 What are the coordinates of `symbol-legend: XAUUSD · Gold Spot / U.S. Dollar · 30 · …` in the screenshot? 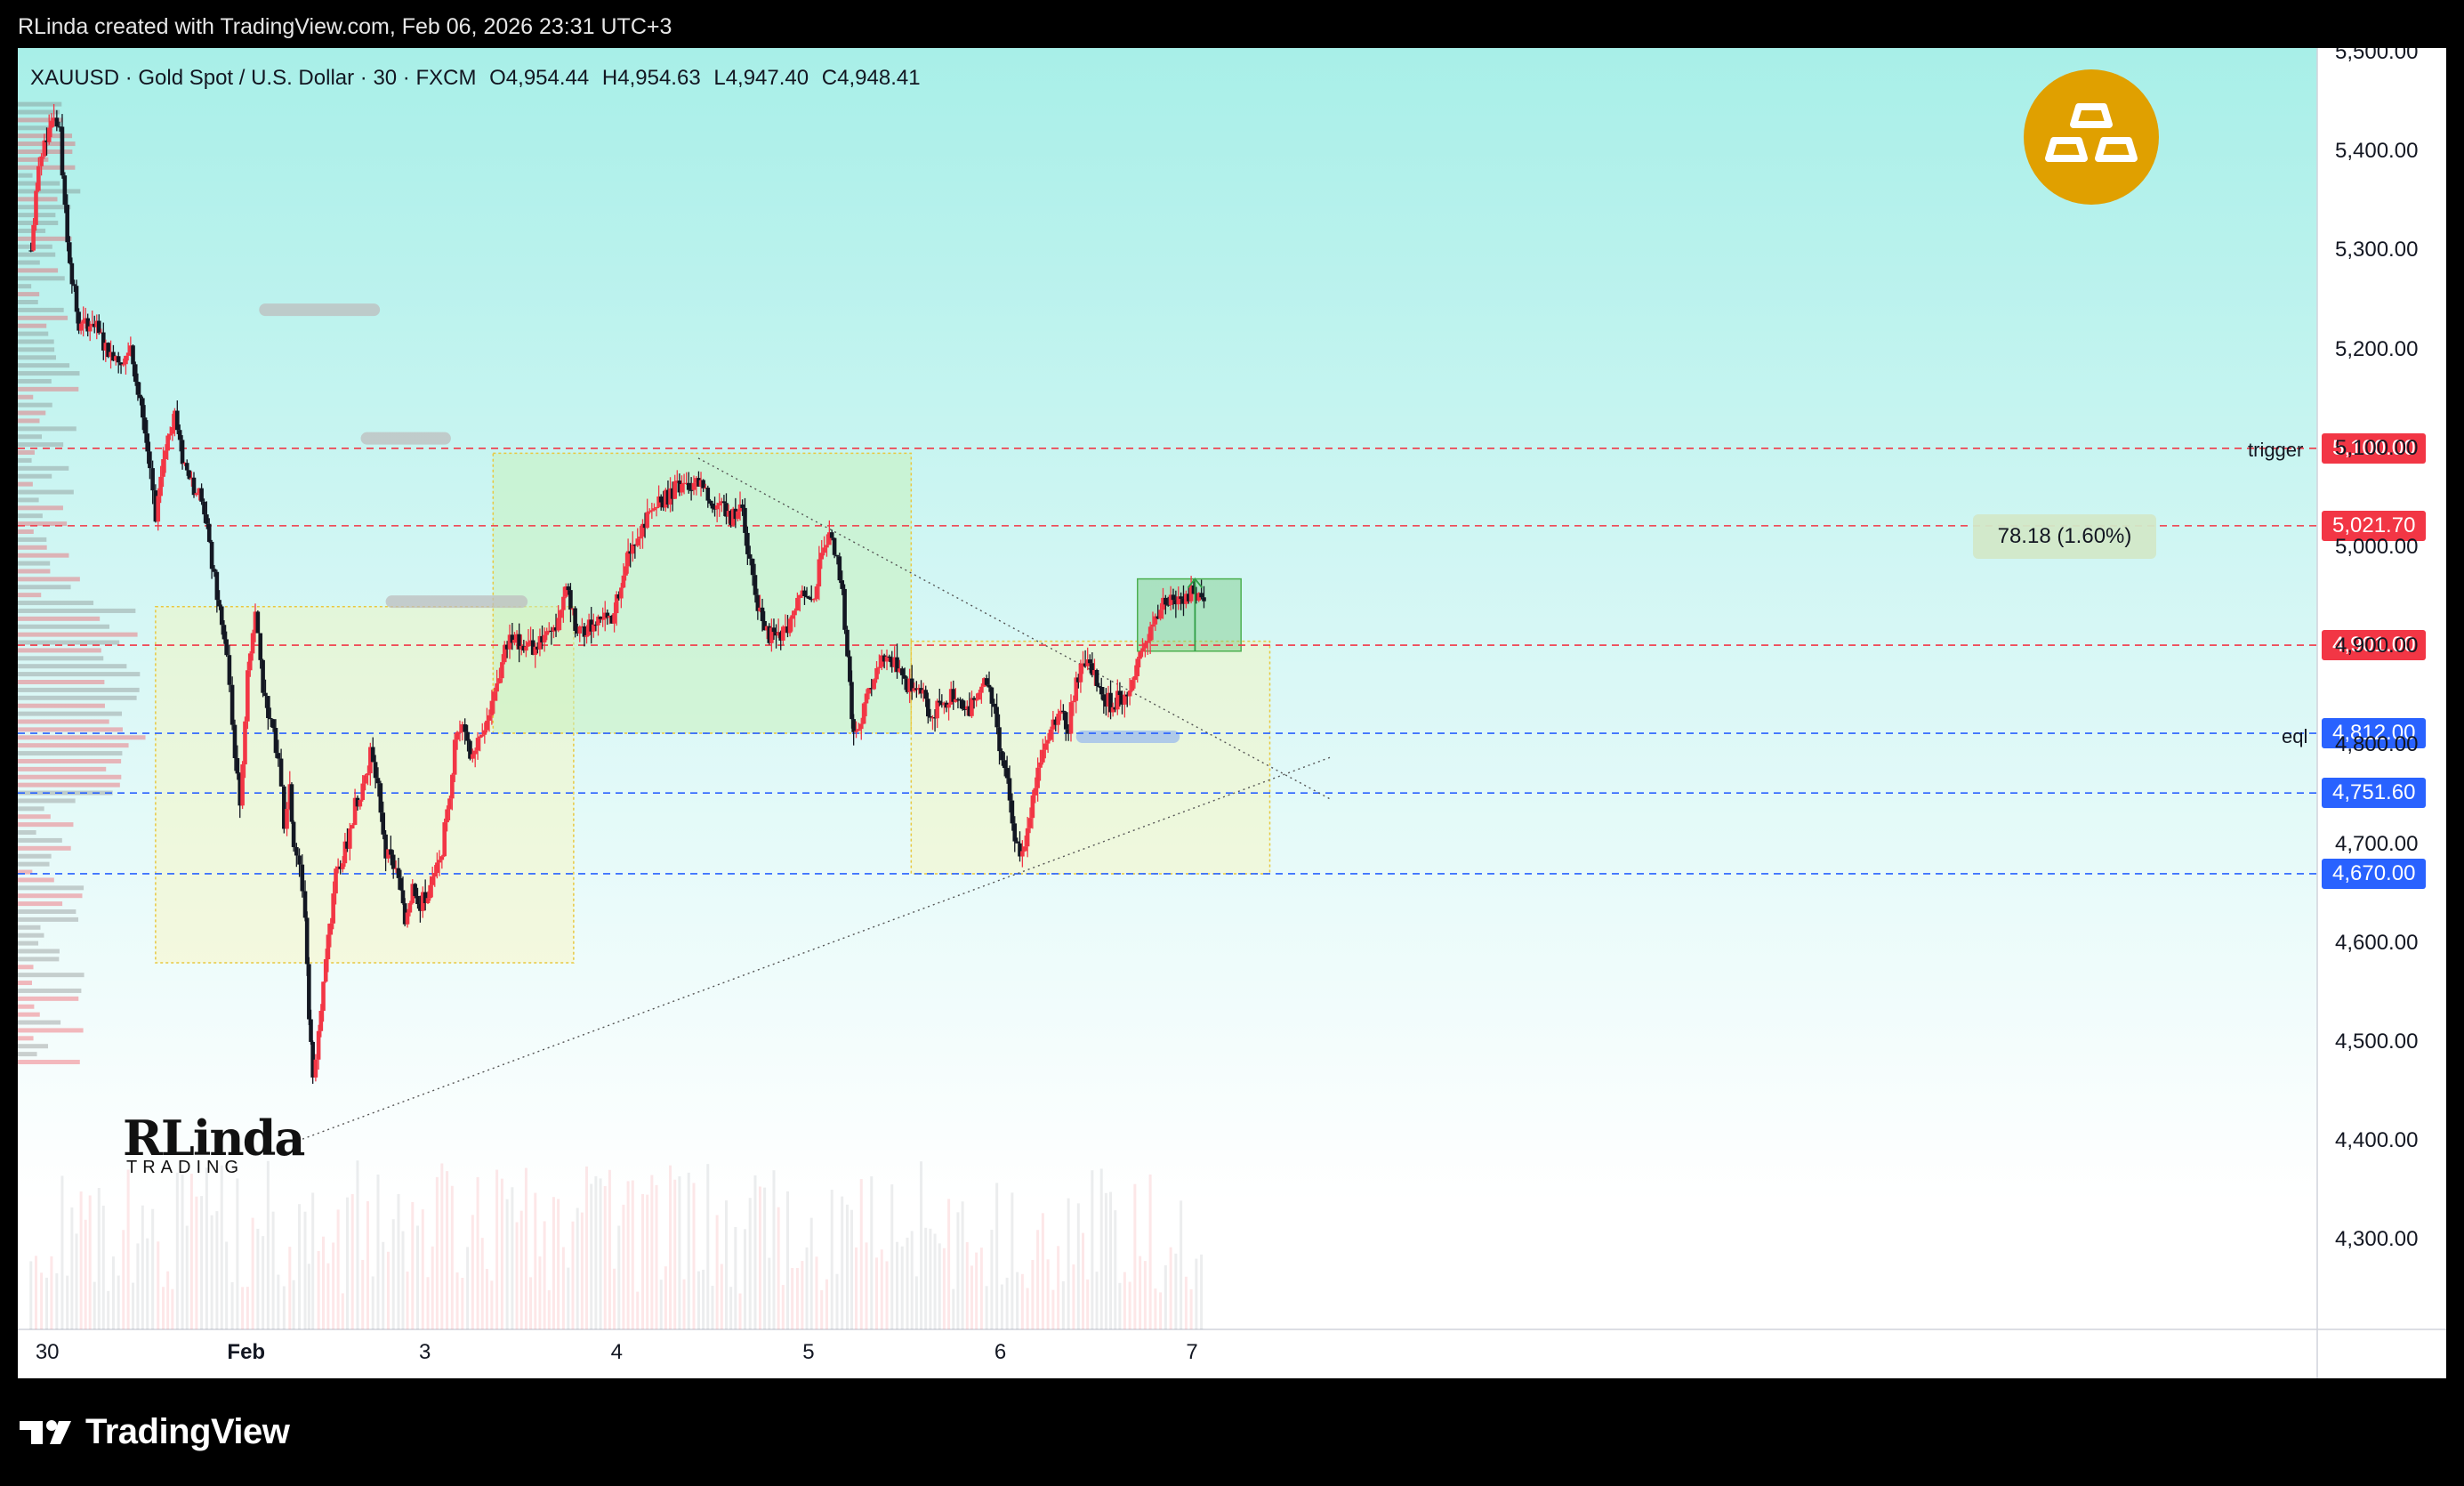 It's located at (476, 78).